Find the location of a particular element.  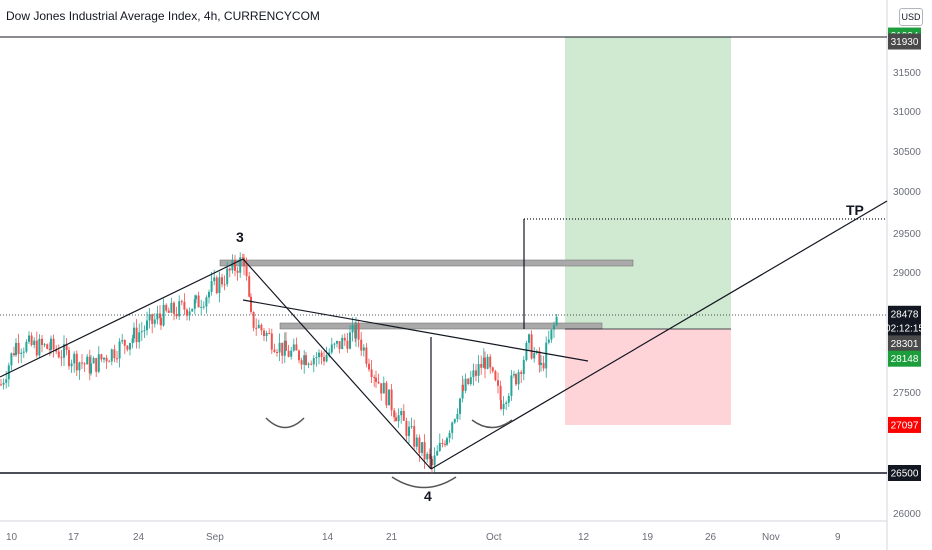

price-badge-label: 28478 is located at coordinates (905, 314).